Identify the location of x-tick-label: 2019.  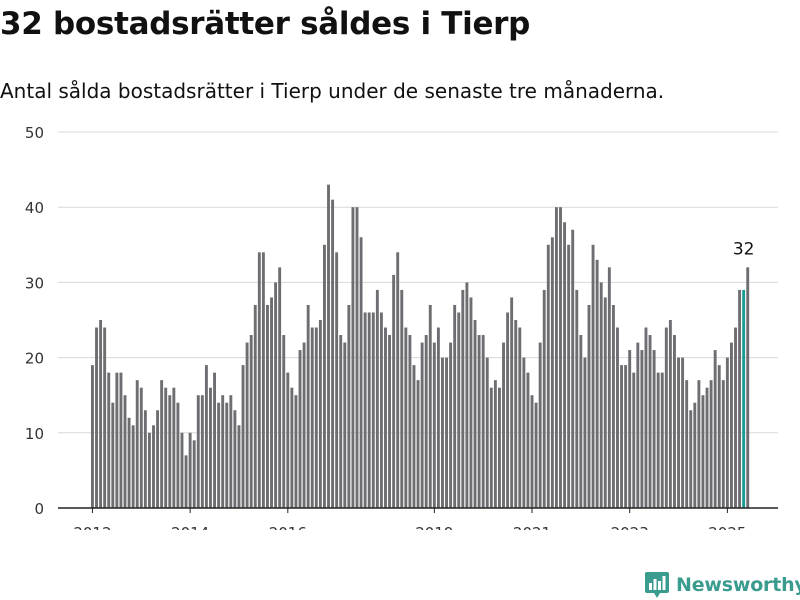
(434, 527).